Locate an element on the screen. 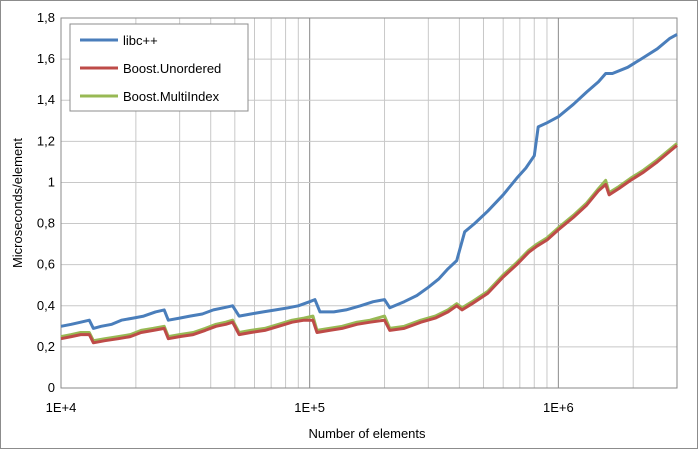  x-axis-title: Number of elements is located at coordinates (367, 433).